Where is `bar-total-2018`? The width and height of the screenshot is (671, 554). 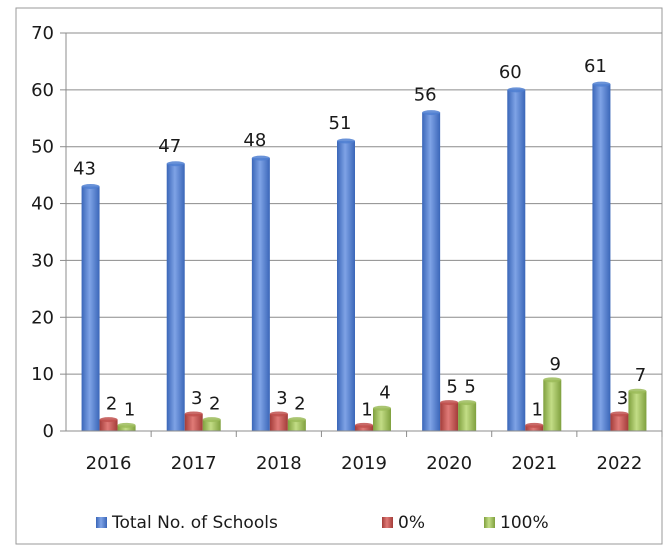
bar-total-2018 is located at coordinates (260, 295).